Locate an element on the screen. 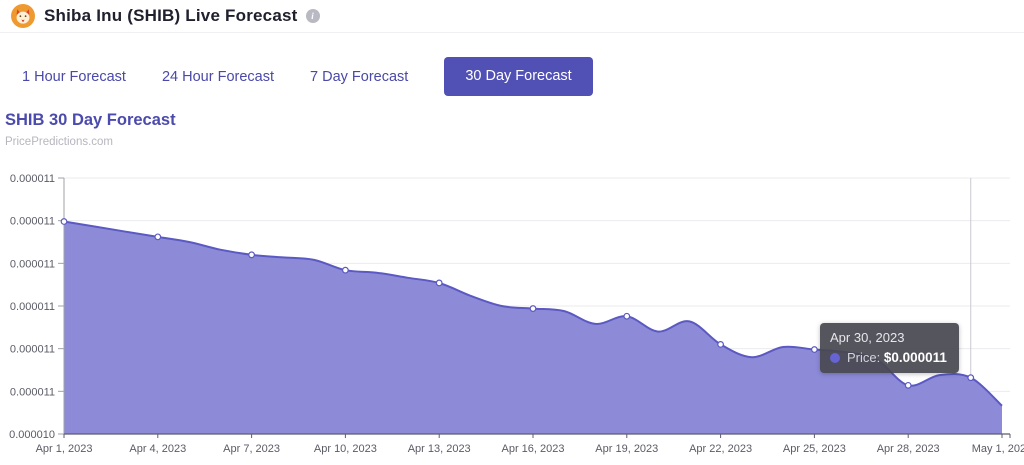  x-axis-label: Apr 16, 2023 is located at coordinates (533, 449).